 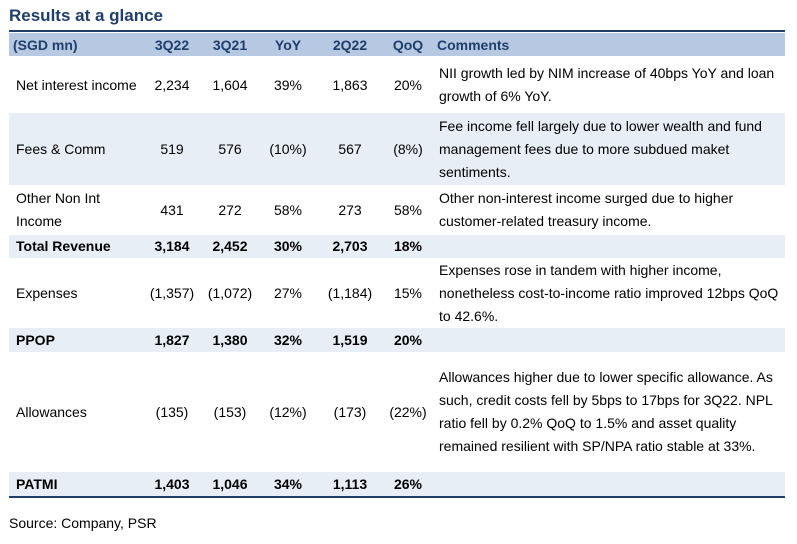 What do you see at coordinates (172, 411) in the screenshot?
I see `cell-3q22: (135)` at bounding box center [172, 411].